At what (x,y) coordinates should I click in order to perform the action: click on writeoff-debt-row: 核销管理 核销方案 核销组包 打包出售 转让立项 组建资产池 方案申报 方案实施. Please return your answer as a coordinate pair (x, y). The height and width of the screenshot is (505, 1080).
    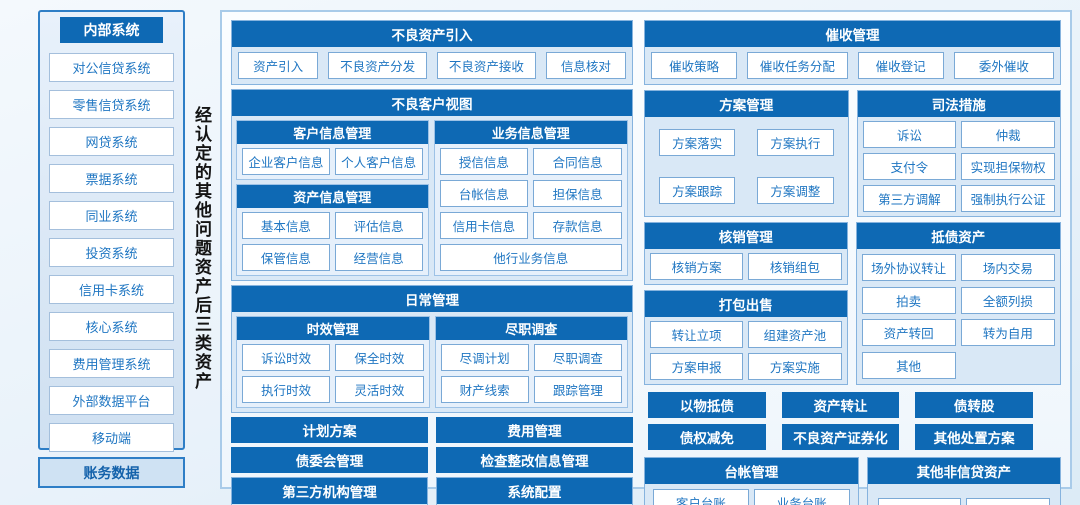
    Looking at the image, I should click on (852, 303).